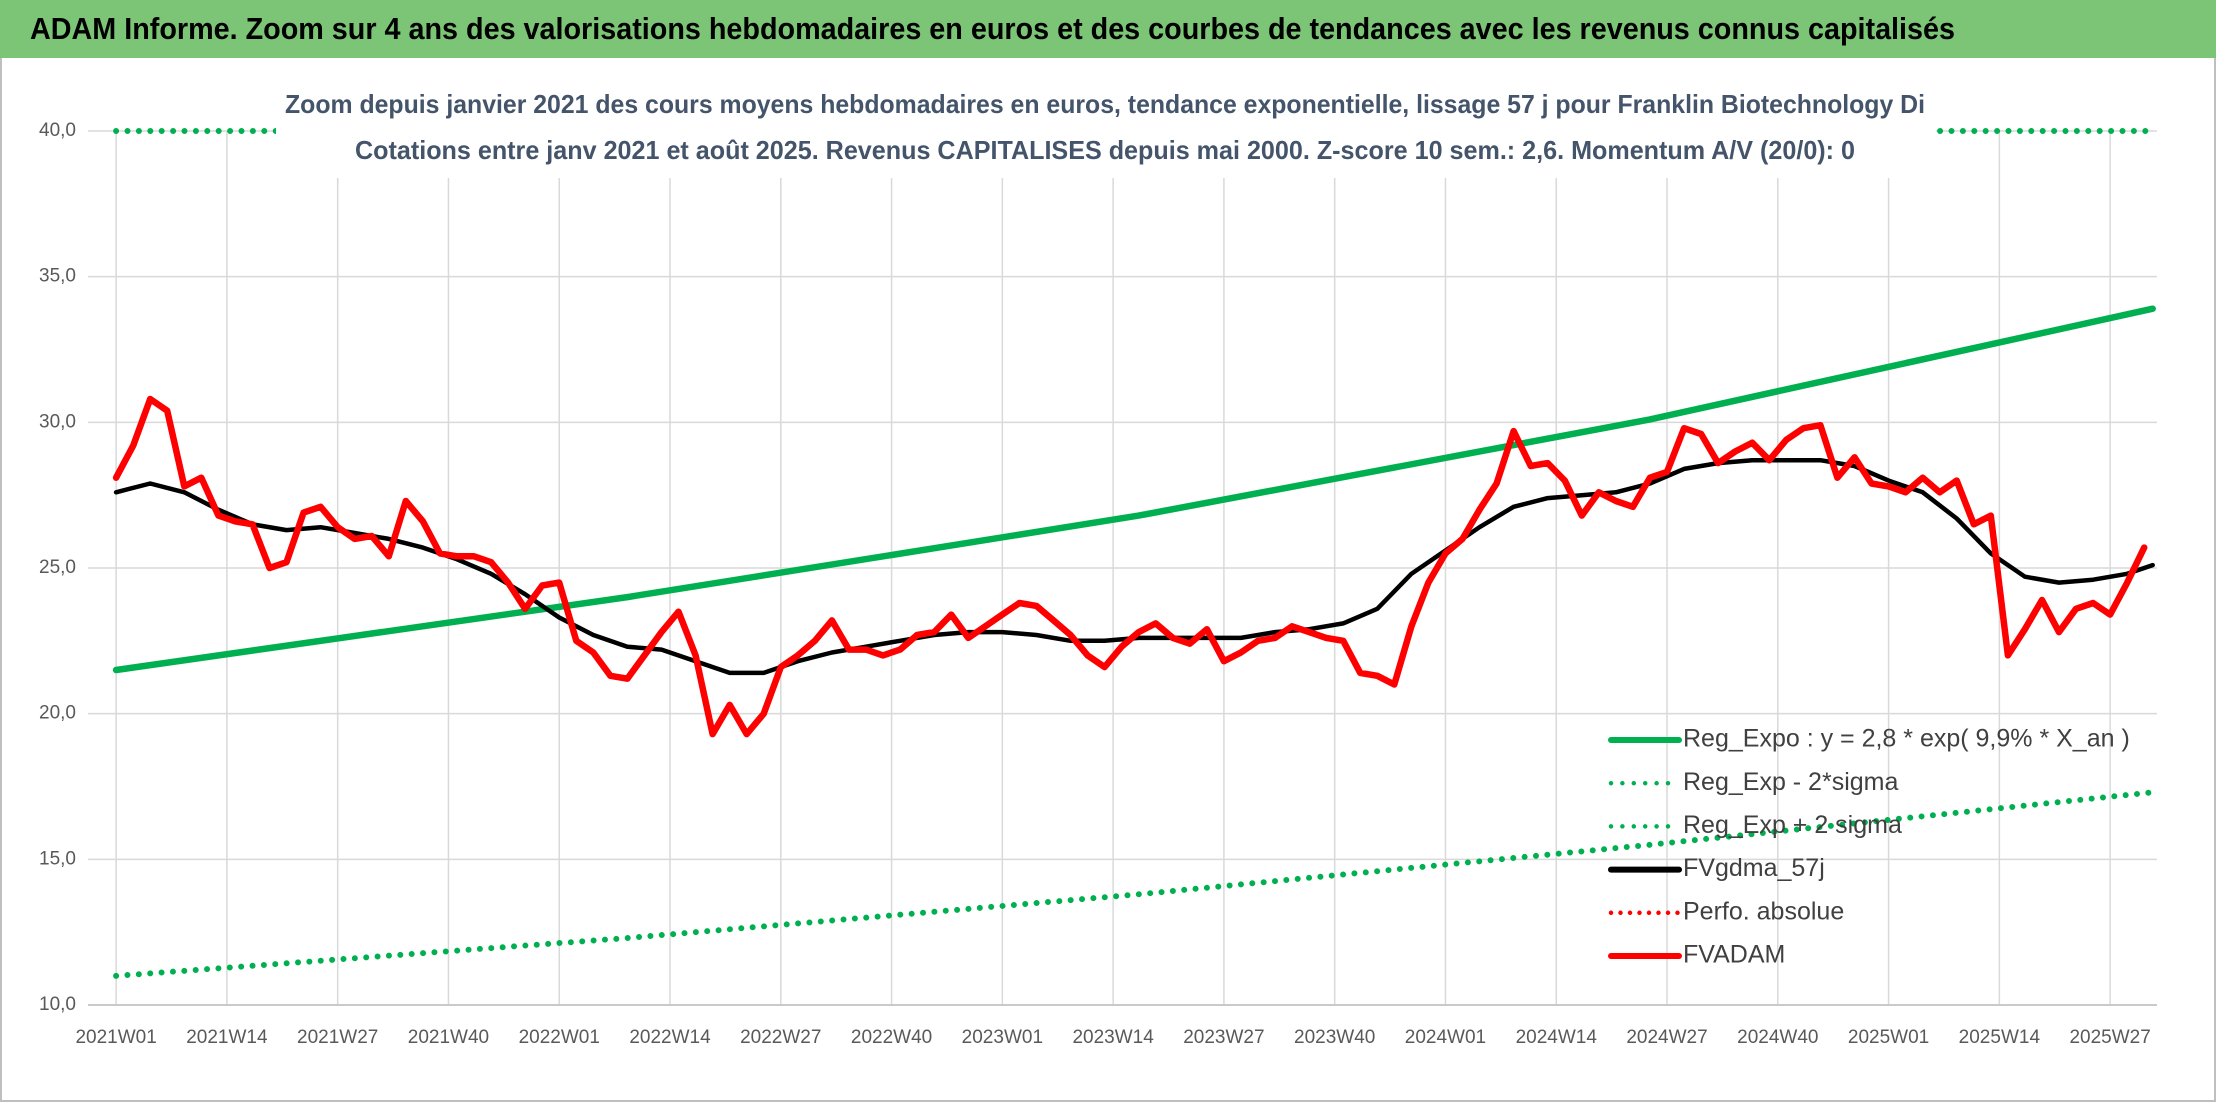 The width and height of the screenshot is (2216, 1102). I want to click on x-tick-label: 2021W01, so click(115, 1037).